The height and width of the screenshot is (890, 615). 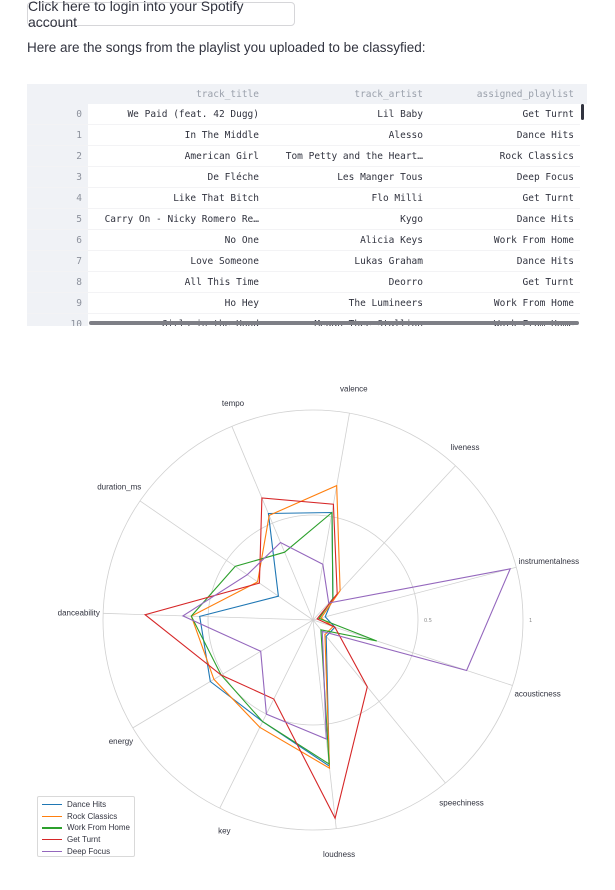 I want to click on series-rock-classics-line, so click(x=265, y=627).